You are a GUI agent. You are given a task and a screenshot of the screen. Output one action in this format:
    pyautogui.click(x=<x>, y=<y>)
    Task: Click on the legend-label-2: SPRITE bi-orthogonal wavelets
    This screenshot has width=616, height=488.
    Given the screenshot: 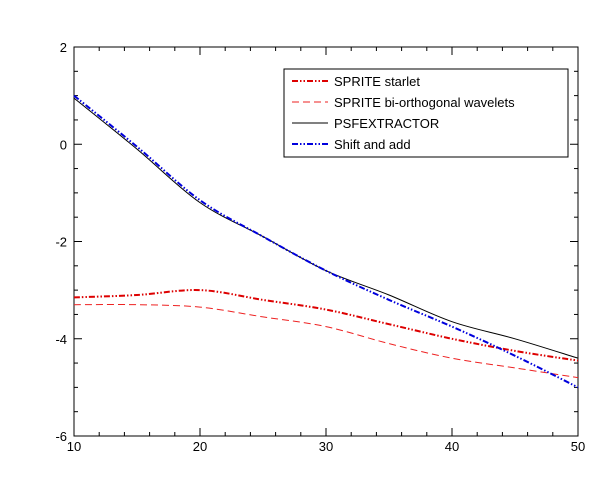 What is the action you would take?
    pyautogui.click(x=424, y=102)
    